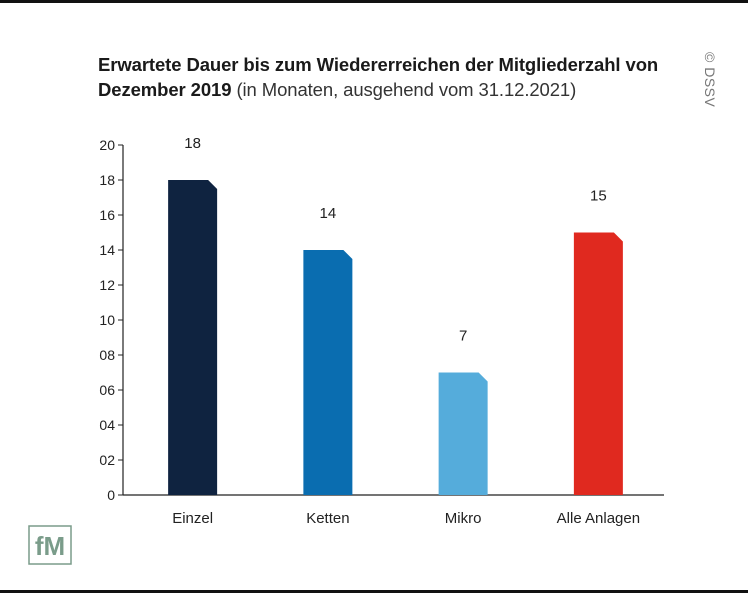  Describe the element at coordinates (107, 250) in the screenshot. I see `y-tick-label: 14` at that location.